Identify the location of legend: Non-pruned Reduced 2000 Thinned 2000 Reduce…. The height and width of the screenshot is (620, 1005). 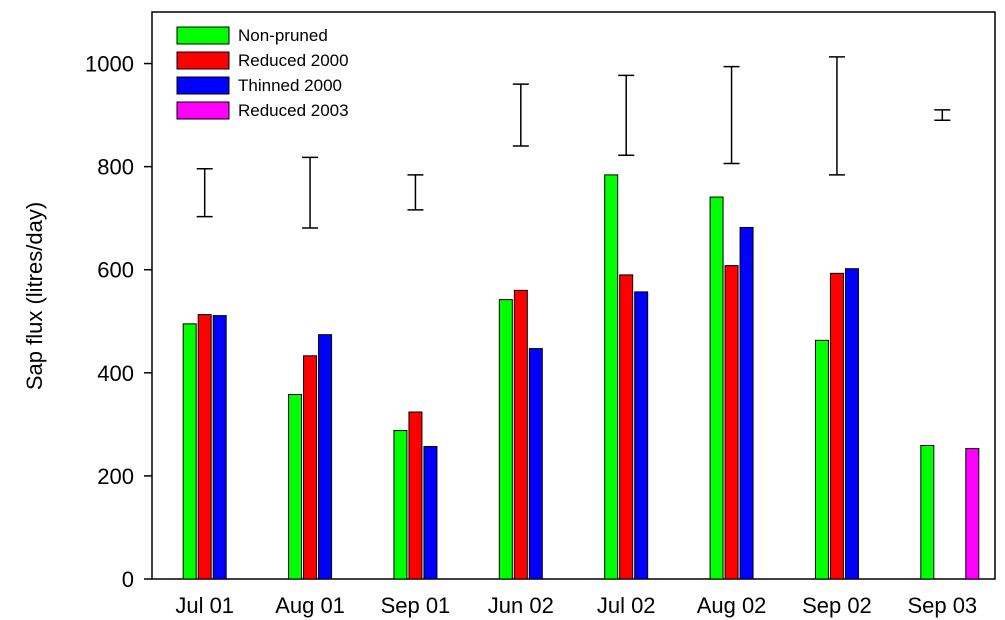
(262, 73).